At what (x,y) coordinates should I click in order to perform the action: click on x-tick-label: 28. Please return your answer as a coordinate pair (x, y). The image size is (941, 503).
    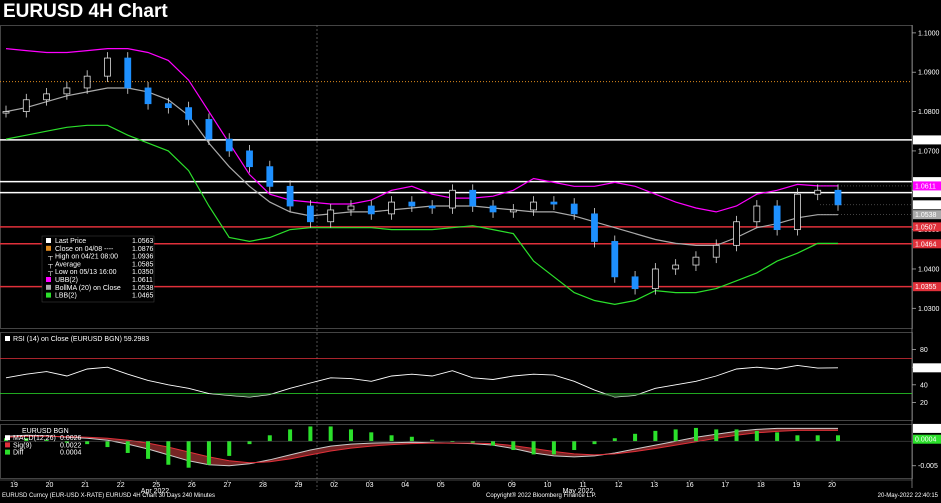
    Looking at the image, I should click on (263, 485).